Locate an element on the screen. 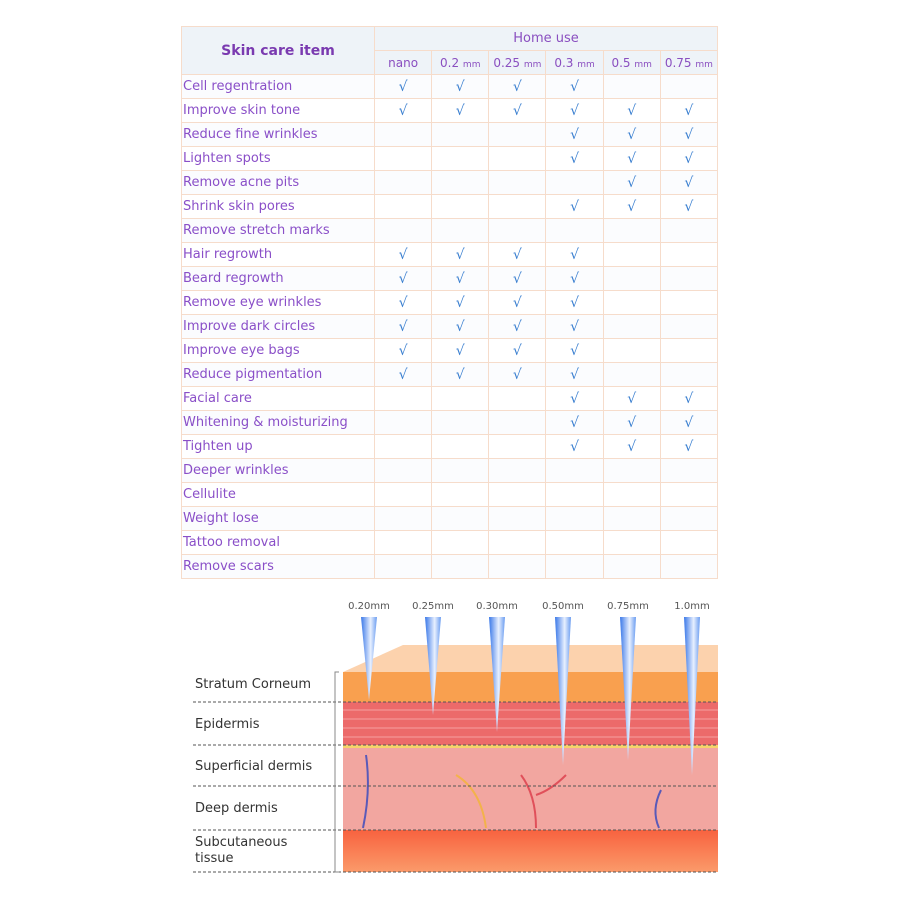  table-row: Cell regentration √ √ √ √ is located at coordinates (450, 86).